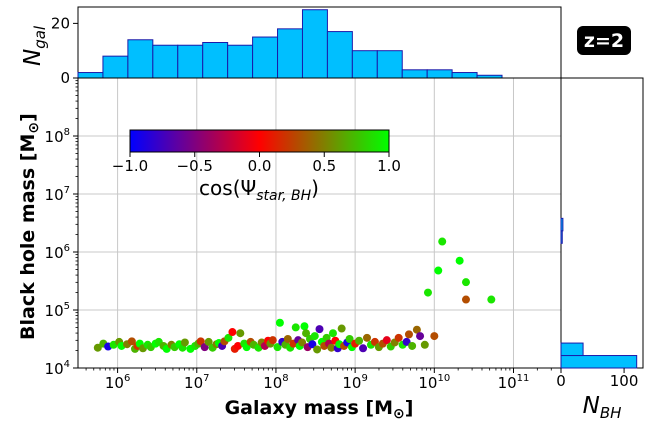  I want to click on colorbar: −1.0 −0.5 0.0 0.5 1.0 cos(Ψstar, BH), so click(256, 166).